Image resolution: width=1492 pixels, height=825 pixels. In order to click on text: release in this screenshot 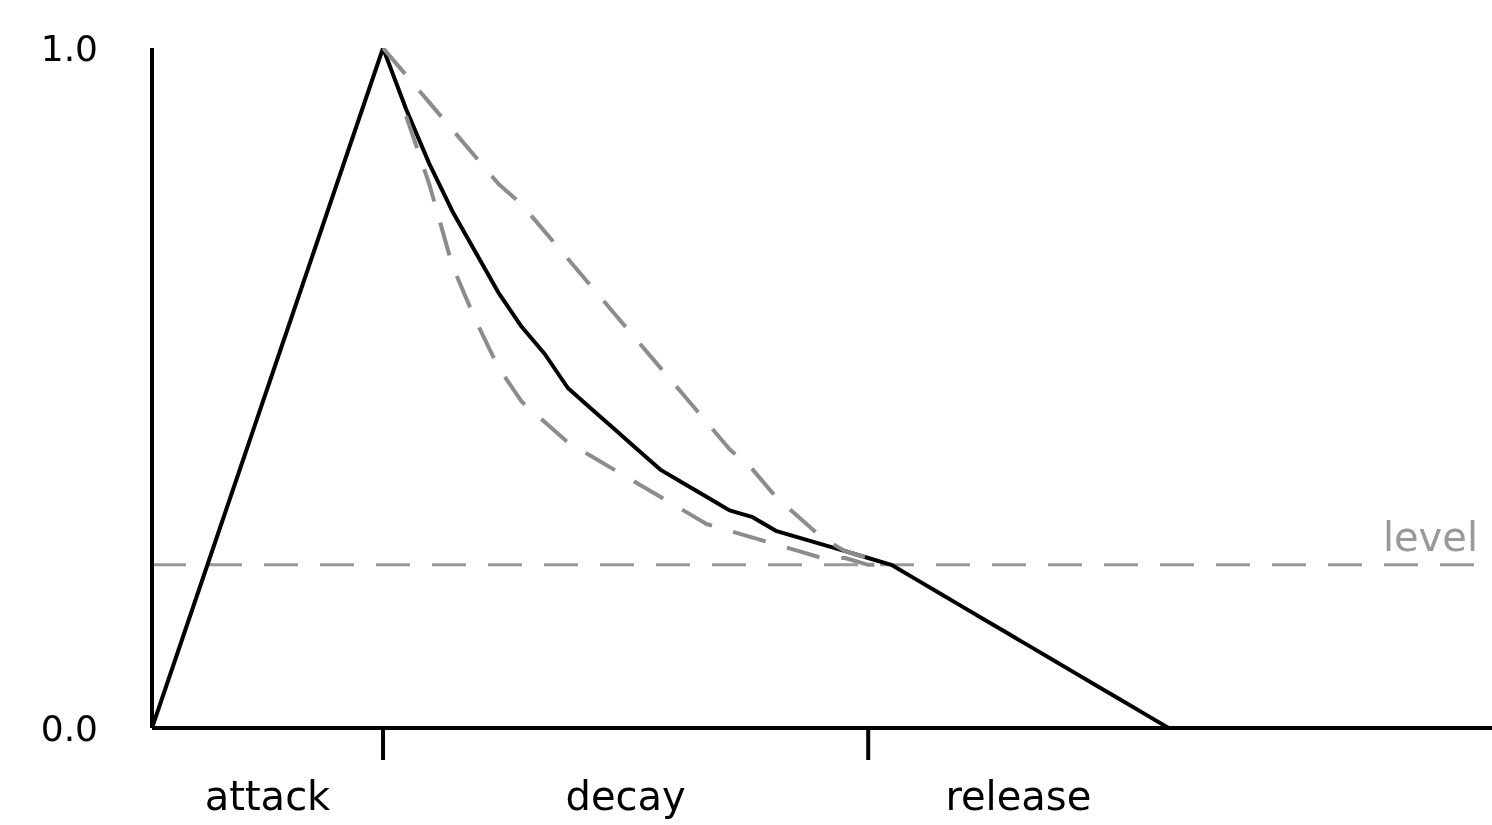, I will do `click(1018, 796)`.